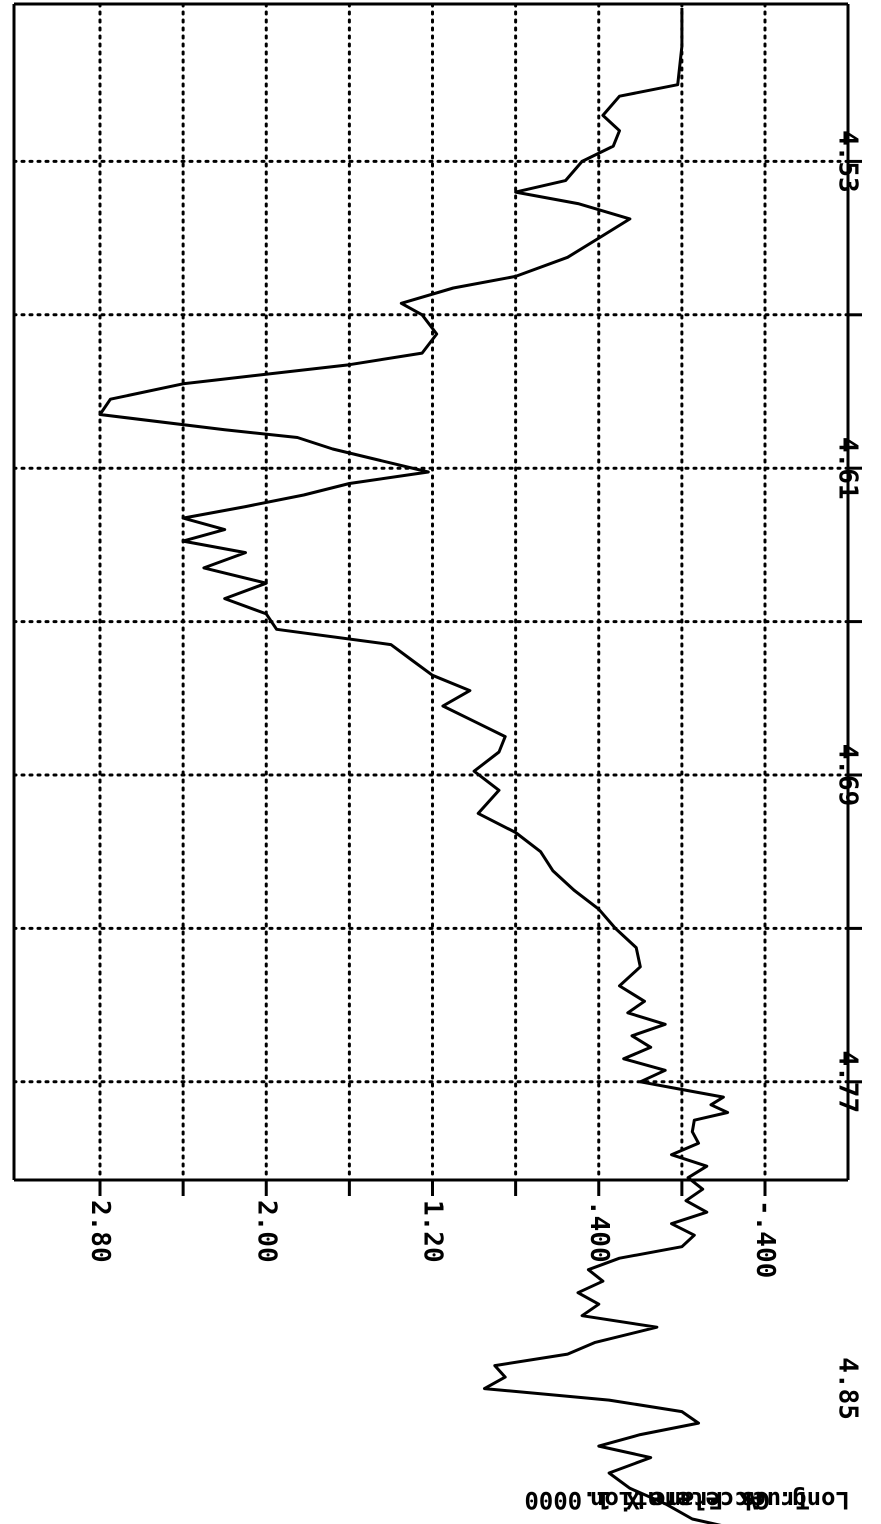 The width and height of the screenshot is (881, 1524). Describe the element at coordinates (599, 1231) in the screenshot. I see `y-tick-label: .400` at that location.